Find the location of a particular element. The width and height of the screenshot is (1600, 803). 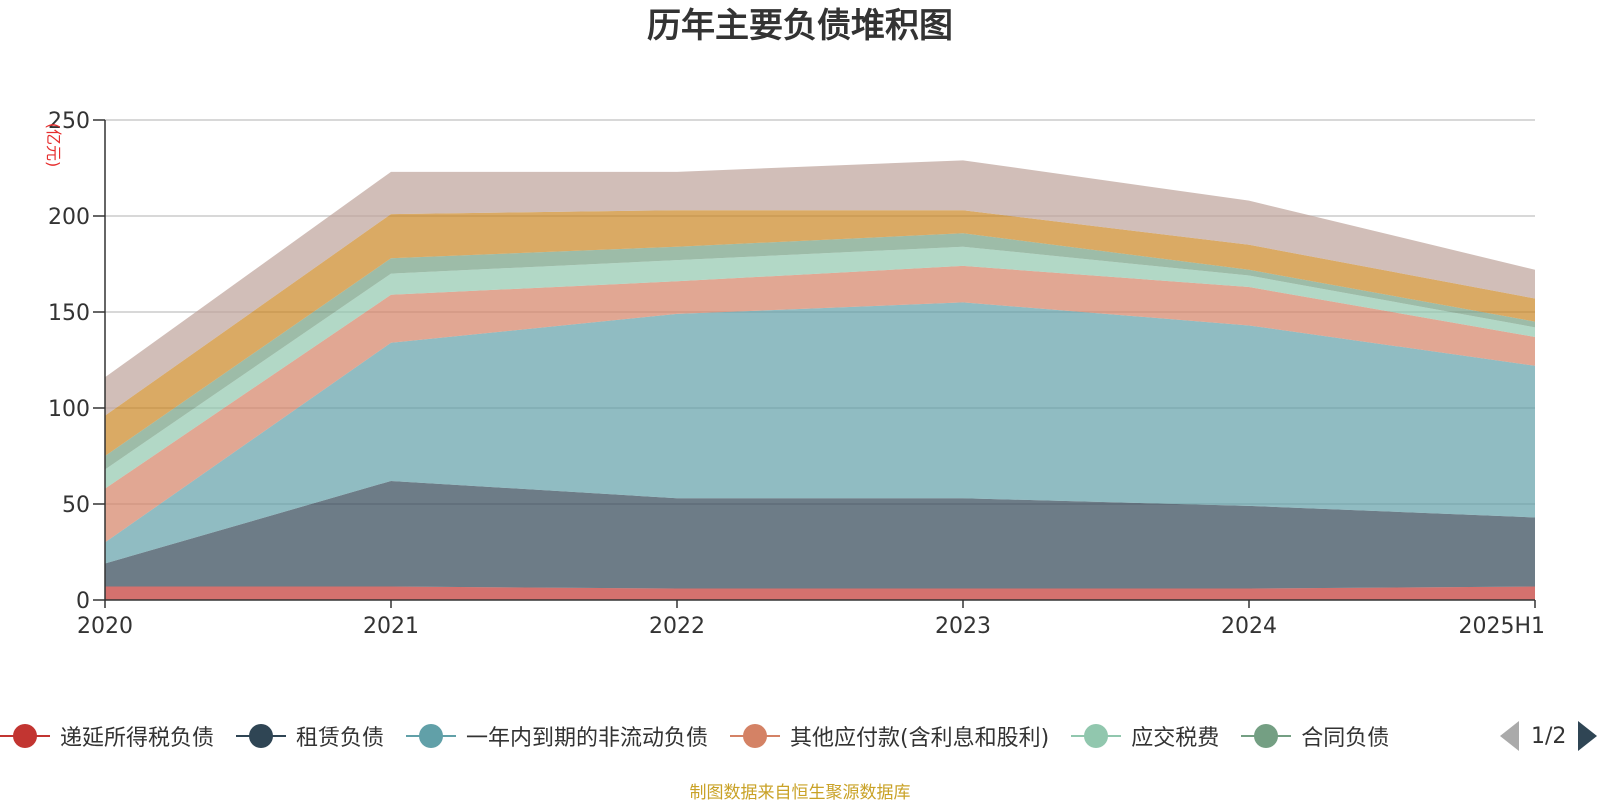

x-tick-label: 2024 is located at coordinates (1249, 626).